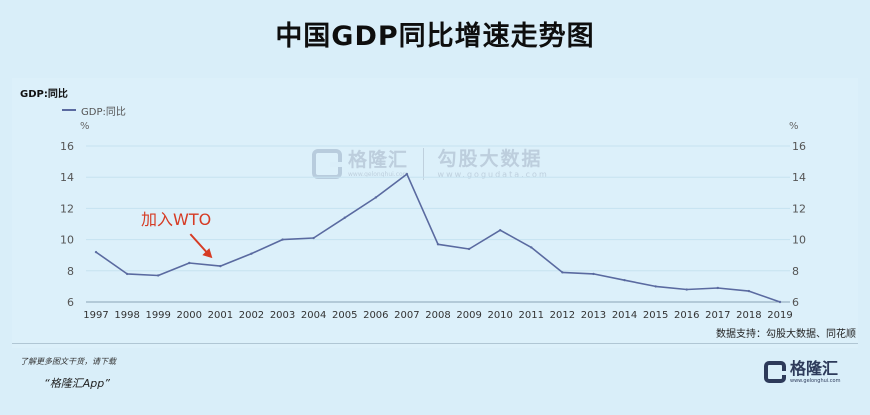 Image resolution: width=870 pixels, height=415 pixels. Describe the element at coordinates (207, 253) in the screenshot. I see `annotation-arrow-head` at that location.